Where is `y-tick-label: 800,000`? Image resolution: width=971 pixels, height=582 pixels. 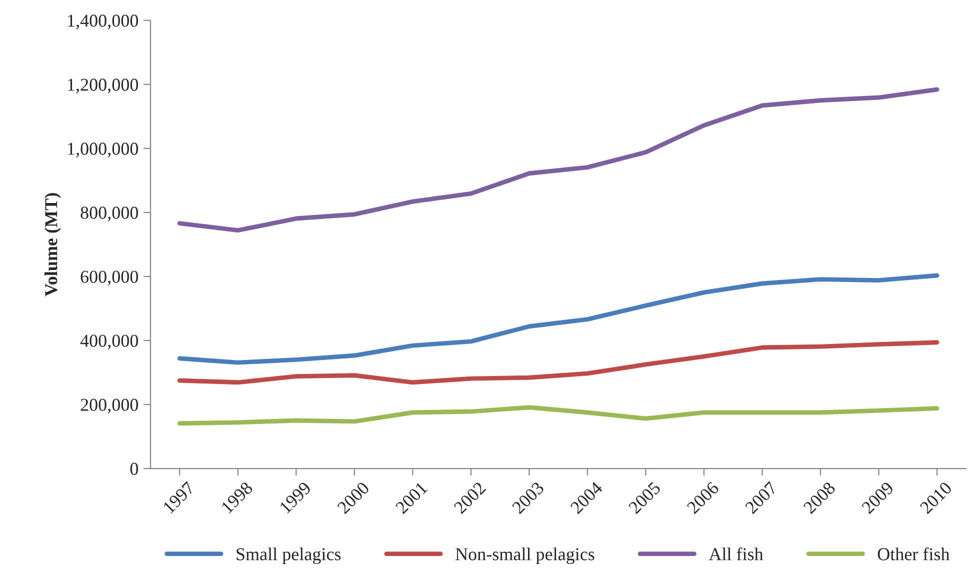
y-tick-label: 800,000 is located at coordinates (109, 214).